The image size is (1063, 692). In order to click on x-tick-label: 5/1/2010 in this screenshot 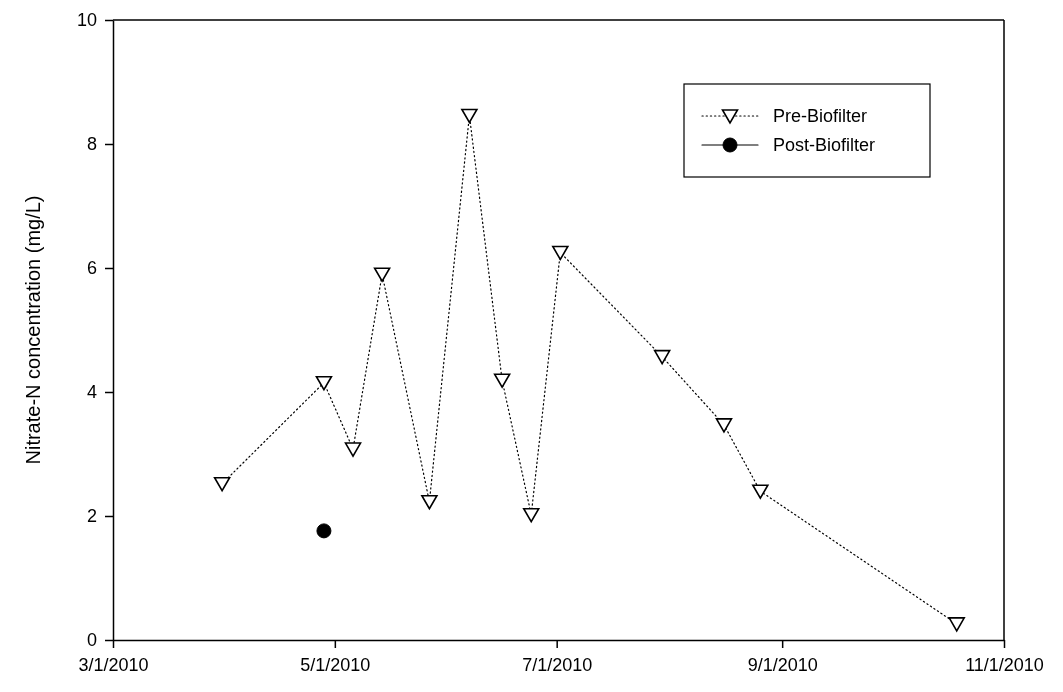, I will do `click(335, 664)`.